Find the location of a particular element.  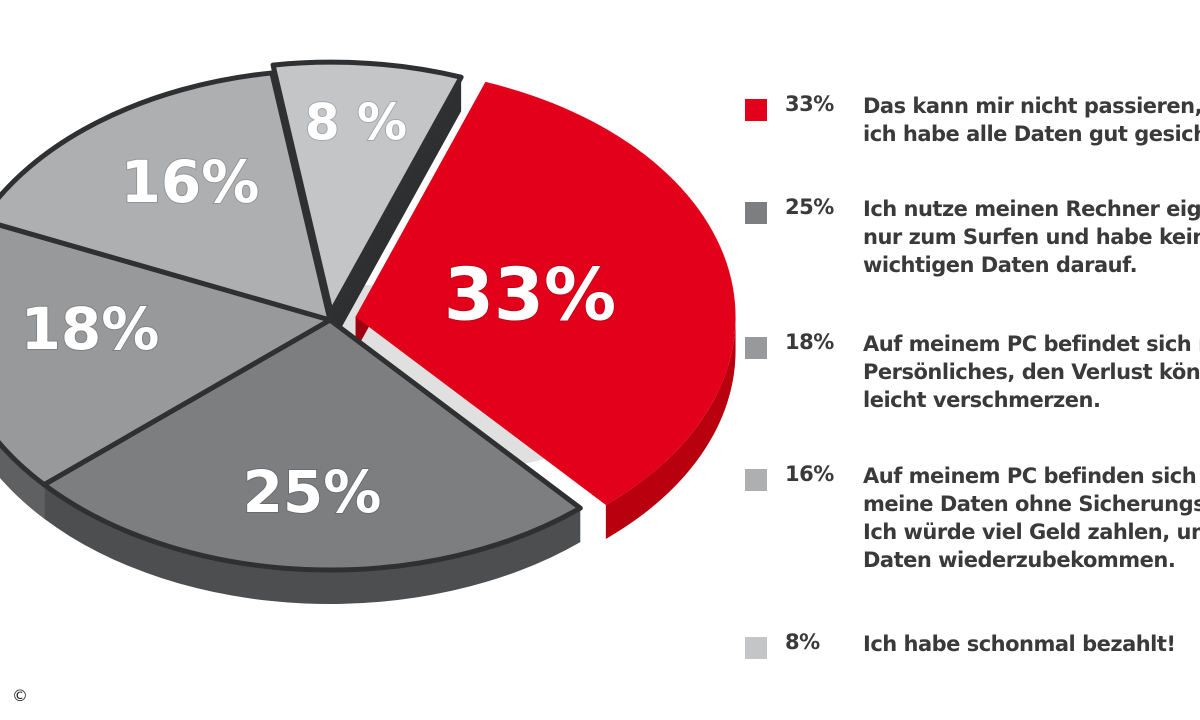

slice-18-side is located at coordinates (22, 481).